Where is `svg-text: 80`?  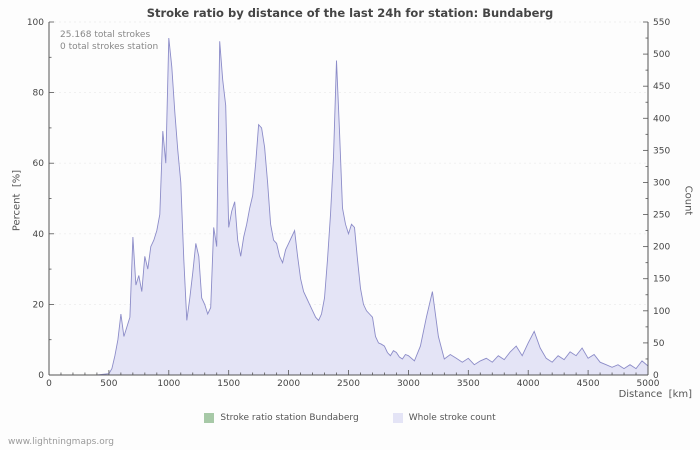
svg-text: 80 is located at coordinates (39, 94).